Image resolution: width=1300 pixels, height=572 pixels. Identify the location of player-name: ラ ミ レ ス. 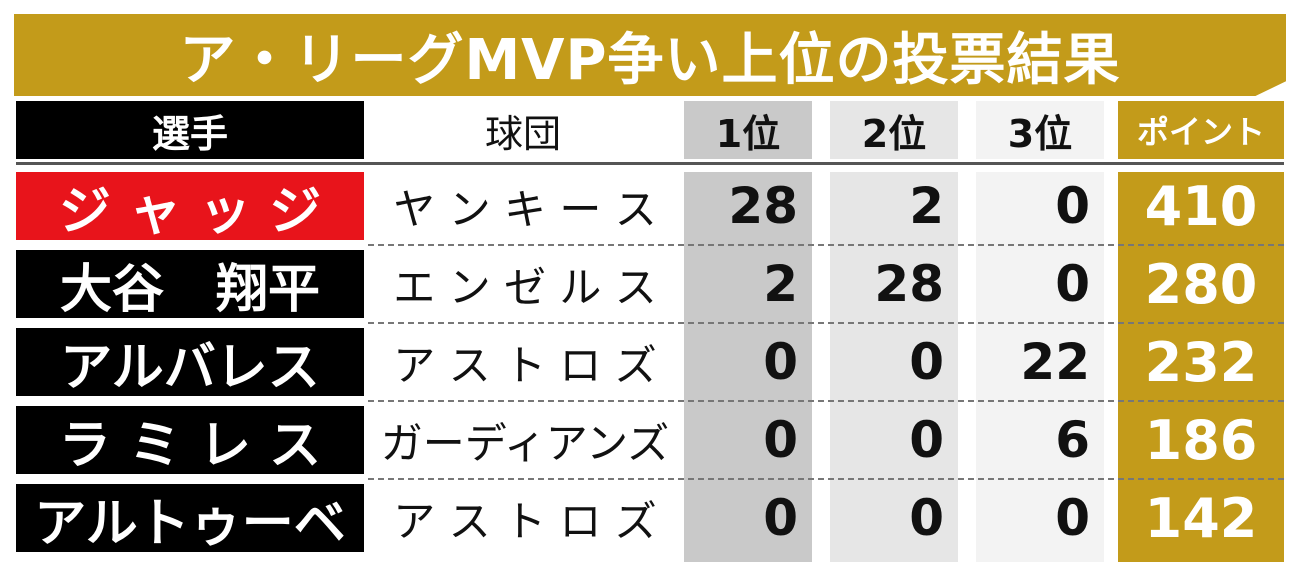
(190, 440).